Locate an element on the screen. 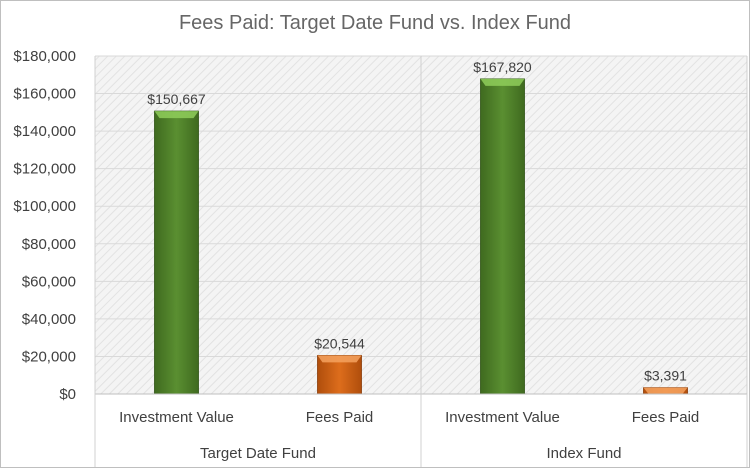 The width and height of the screenshot is (750, 468). data-label: $3,391 is located at coordinates (665, 376).